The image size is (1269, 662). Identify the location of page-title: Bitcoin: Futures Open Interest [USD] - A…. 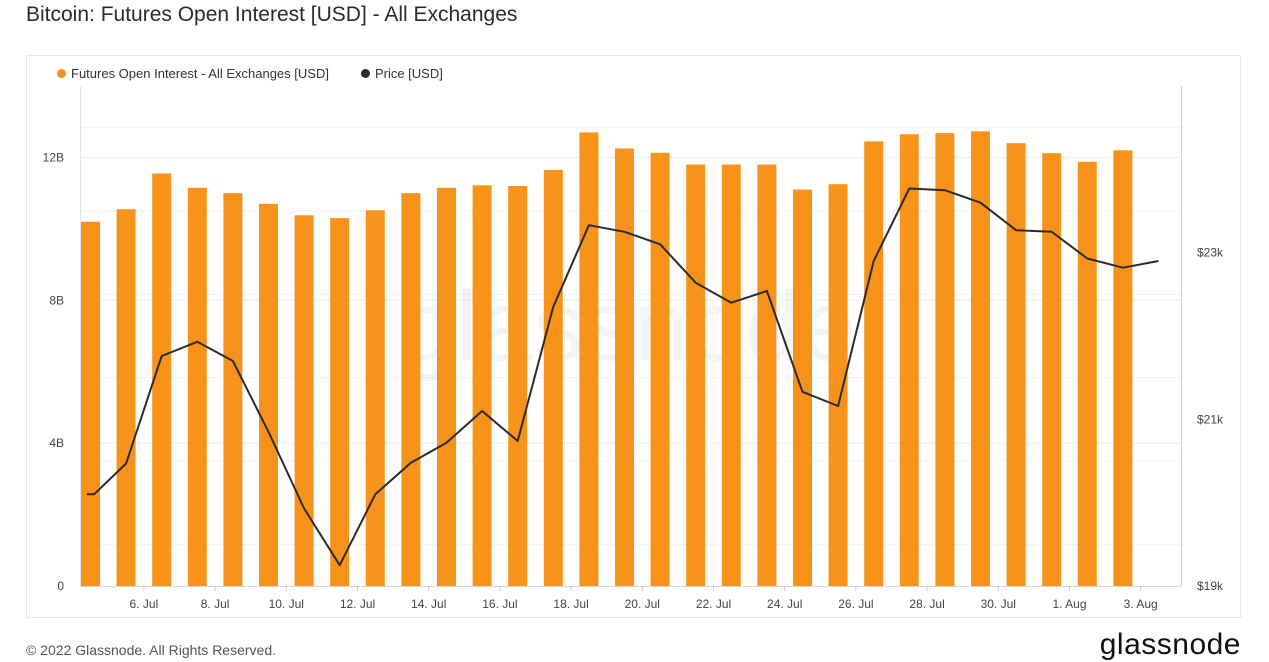
(272, 14).